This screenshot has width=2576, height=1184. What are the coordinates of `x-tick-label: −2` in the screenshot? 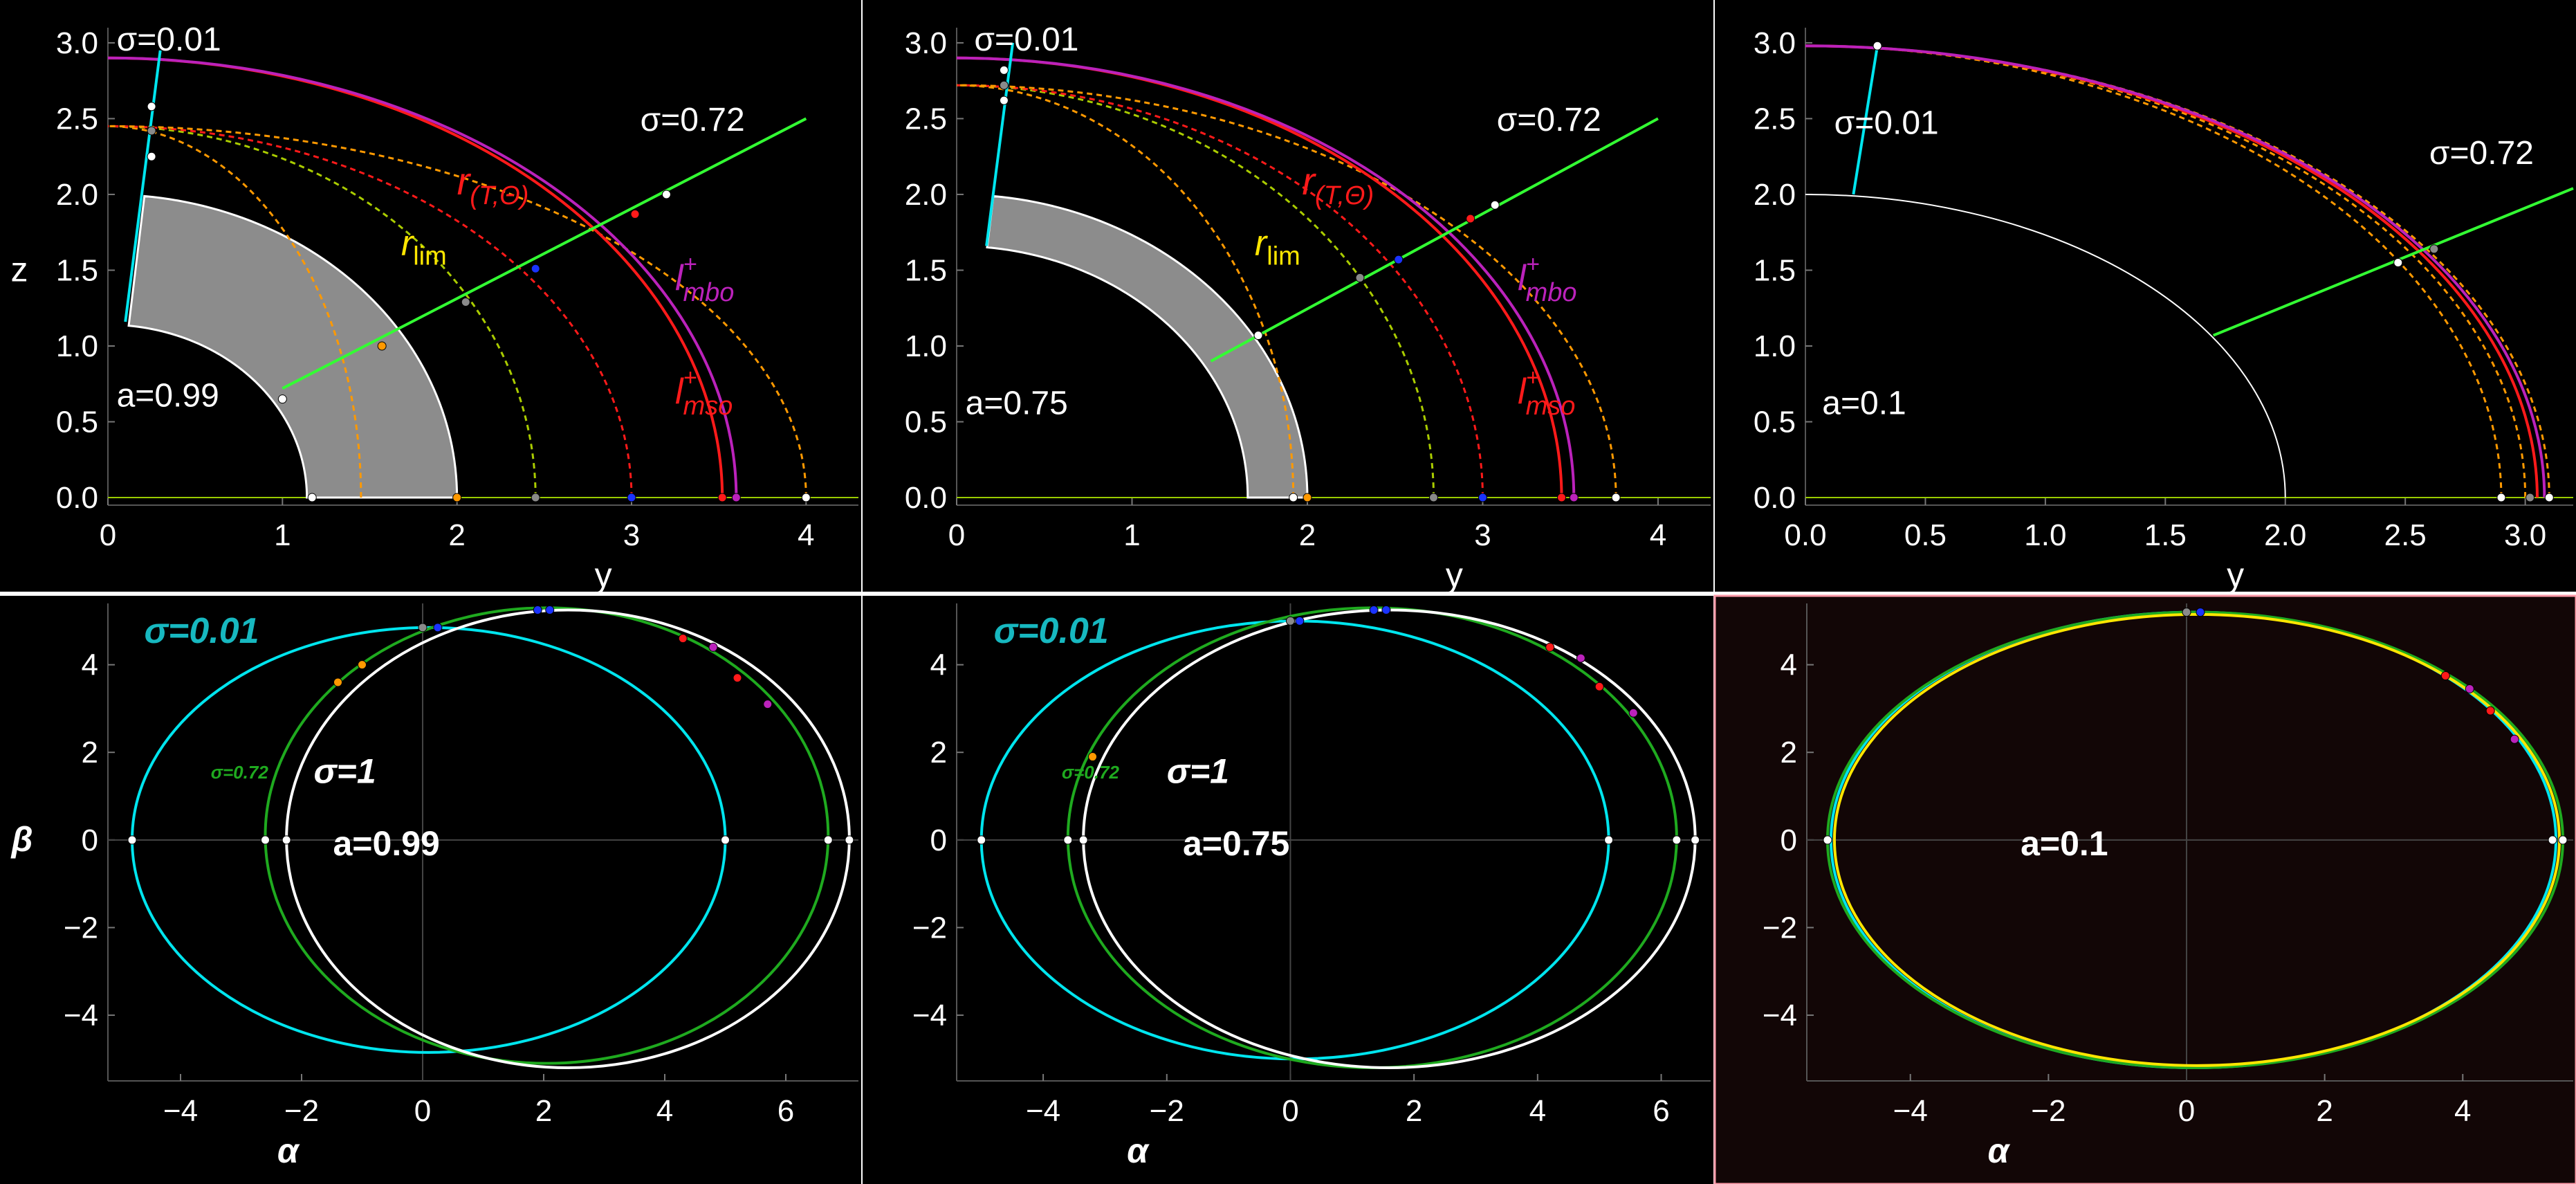 It's located at (1167, 1111).